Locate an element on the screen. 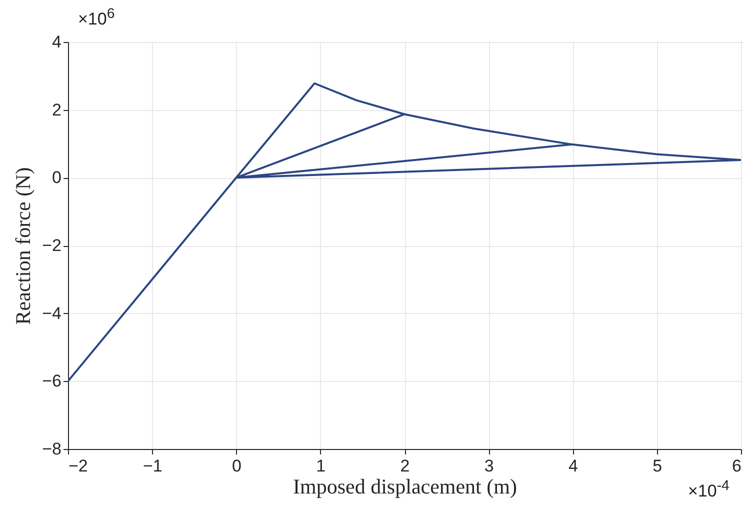 The width and height of the screenshot is (756, 512). y-axis-title: Reaction force (N) is located at coordinates (23, 246).